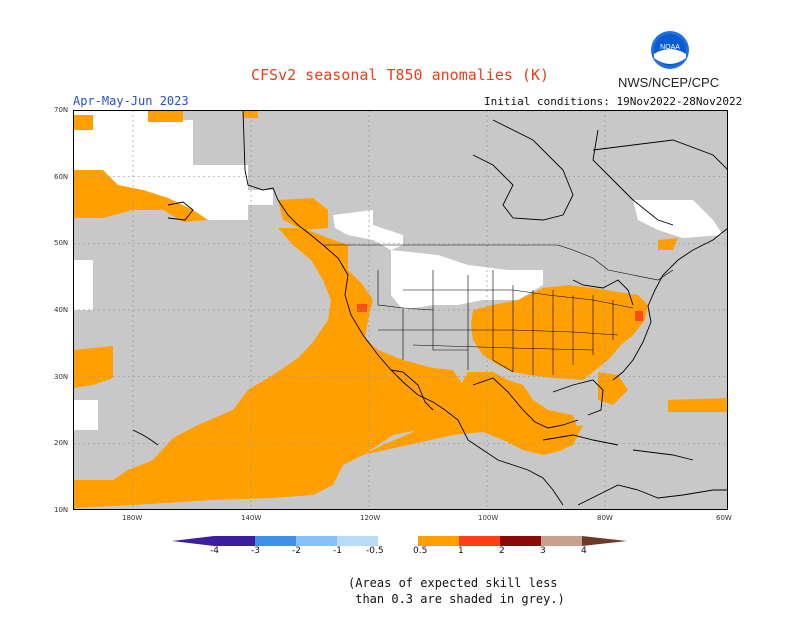 This screenshot has width=800, height=618. Describe the element at coordinates (724, 518) in the screenshot. I see `lon-label: 60W` at that location.